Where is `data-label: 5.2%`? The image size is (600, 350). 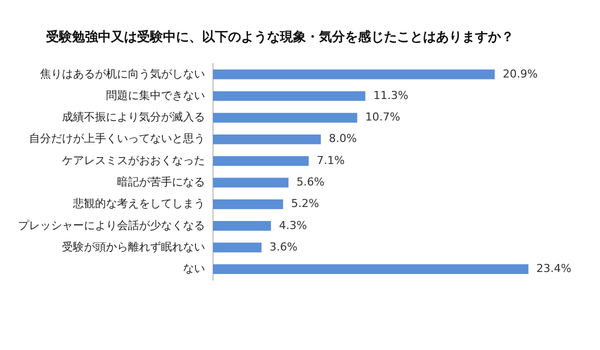
data-label: 5.2% is located at coordinates (305, 203).